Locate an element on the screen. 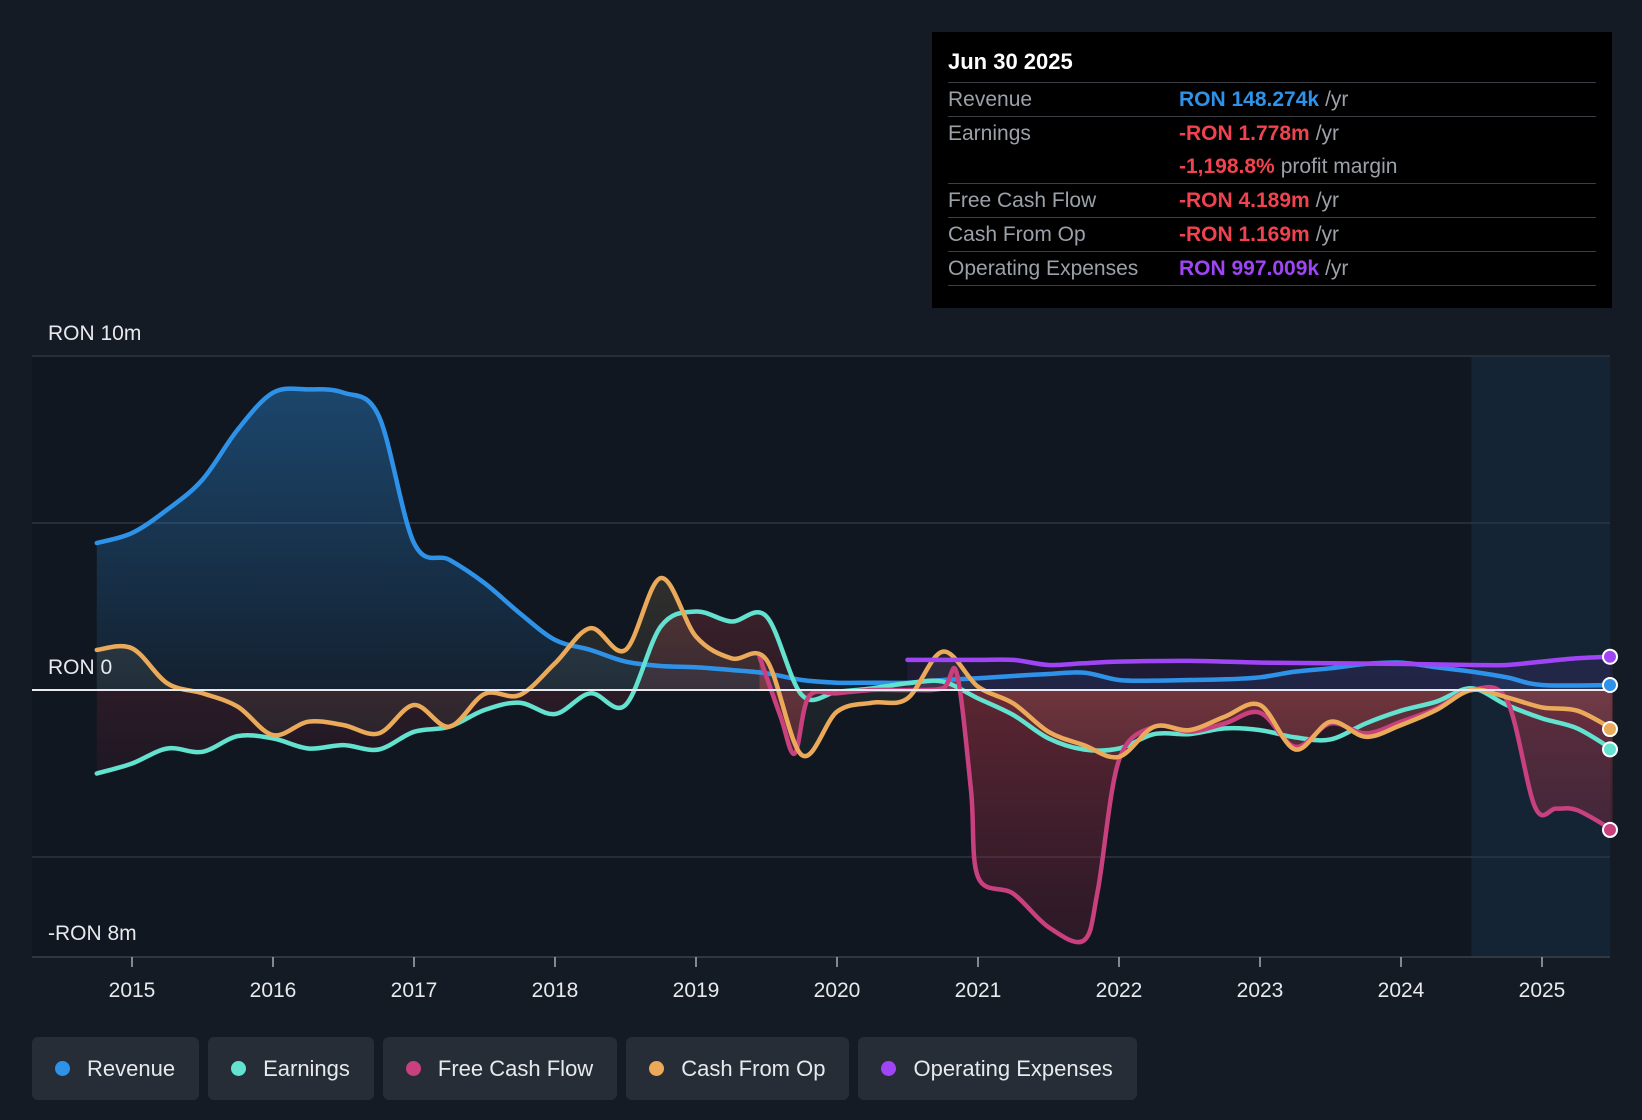 Image resolution: width=1642 pixels, height=1120 pixels. legend-item-cash-from-op: Cash From Op is located at coordinates (738, 1068).